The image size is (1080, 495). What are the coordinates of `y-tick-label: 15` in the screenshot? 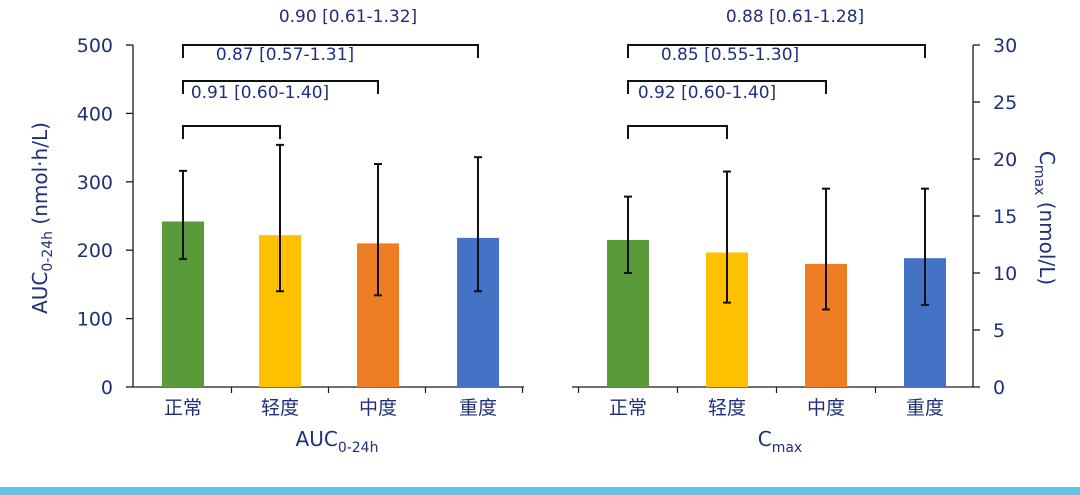 It's located at (1005, 217).